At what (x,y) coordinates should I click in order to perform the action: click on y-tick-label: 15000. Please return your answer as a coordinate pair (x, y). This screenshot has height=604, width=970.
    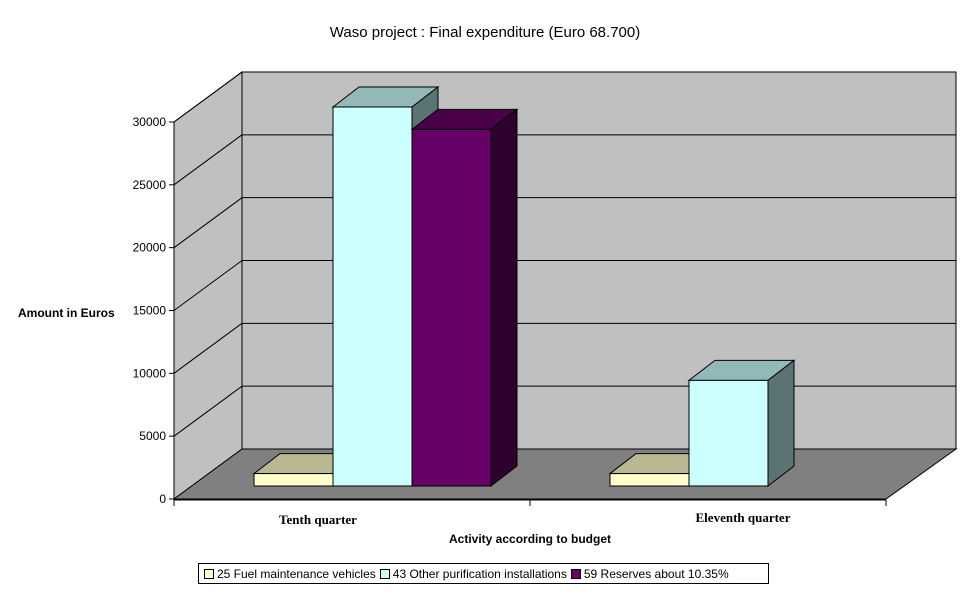
    Looking at the image, I should click on (150, 311).